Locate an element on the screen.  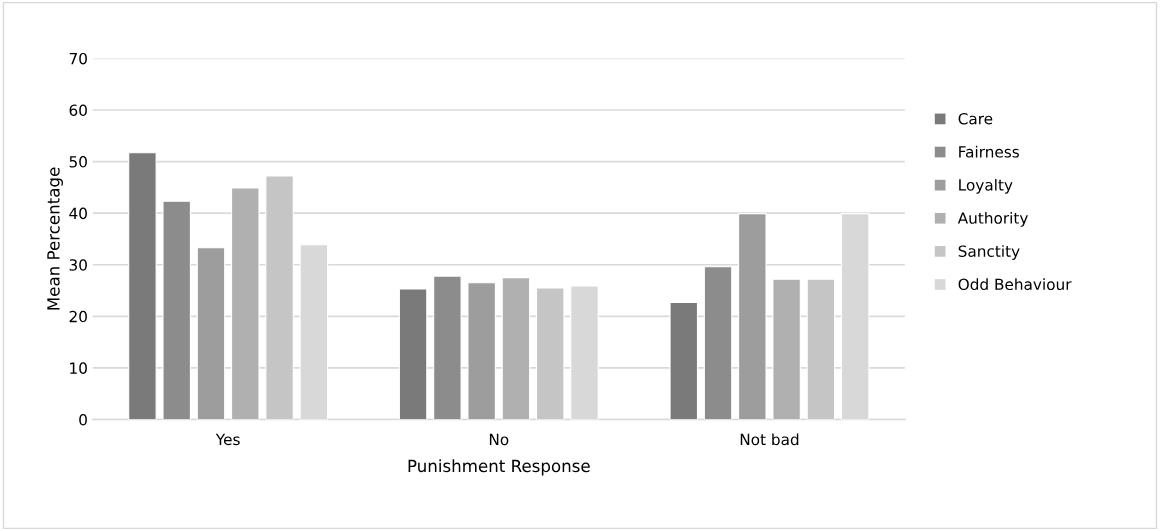
y-tick-label: 0 is located at coordinates (83, 419).